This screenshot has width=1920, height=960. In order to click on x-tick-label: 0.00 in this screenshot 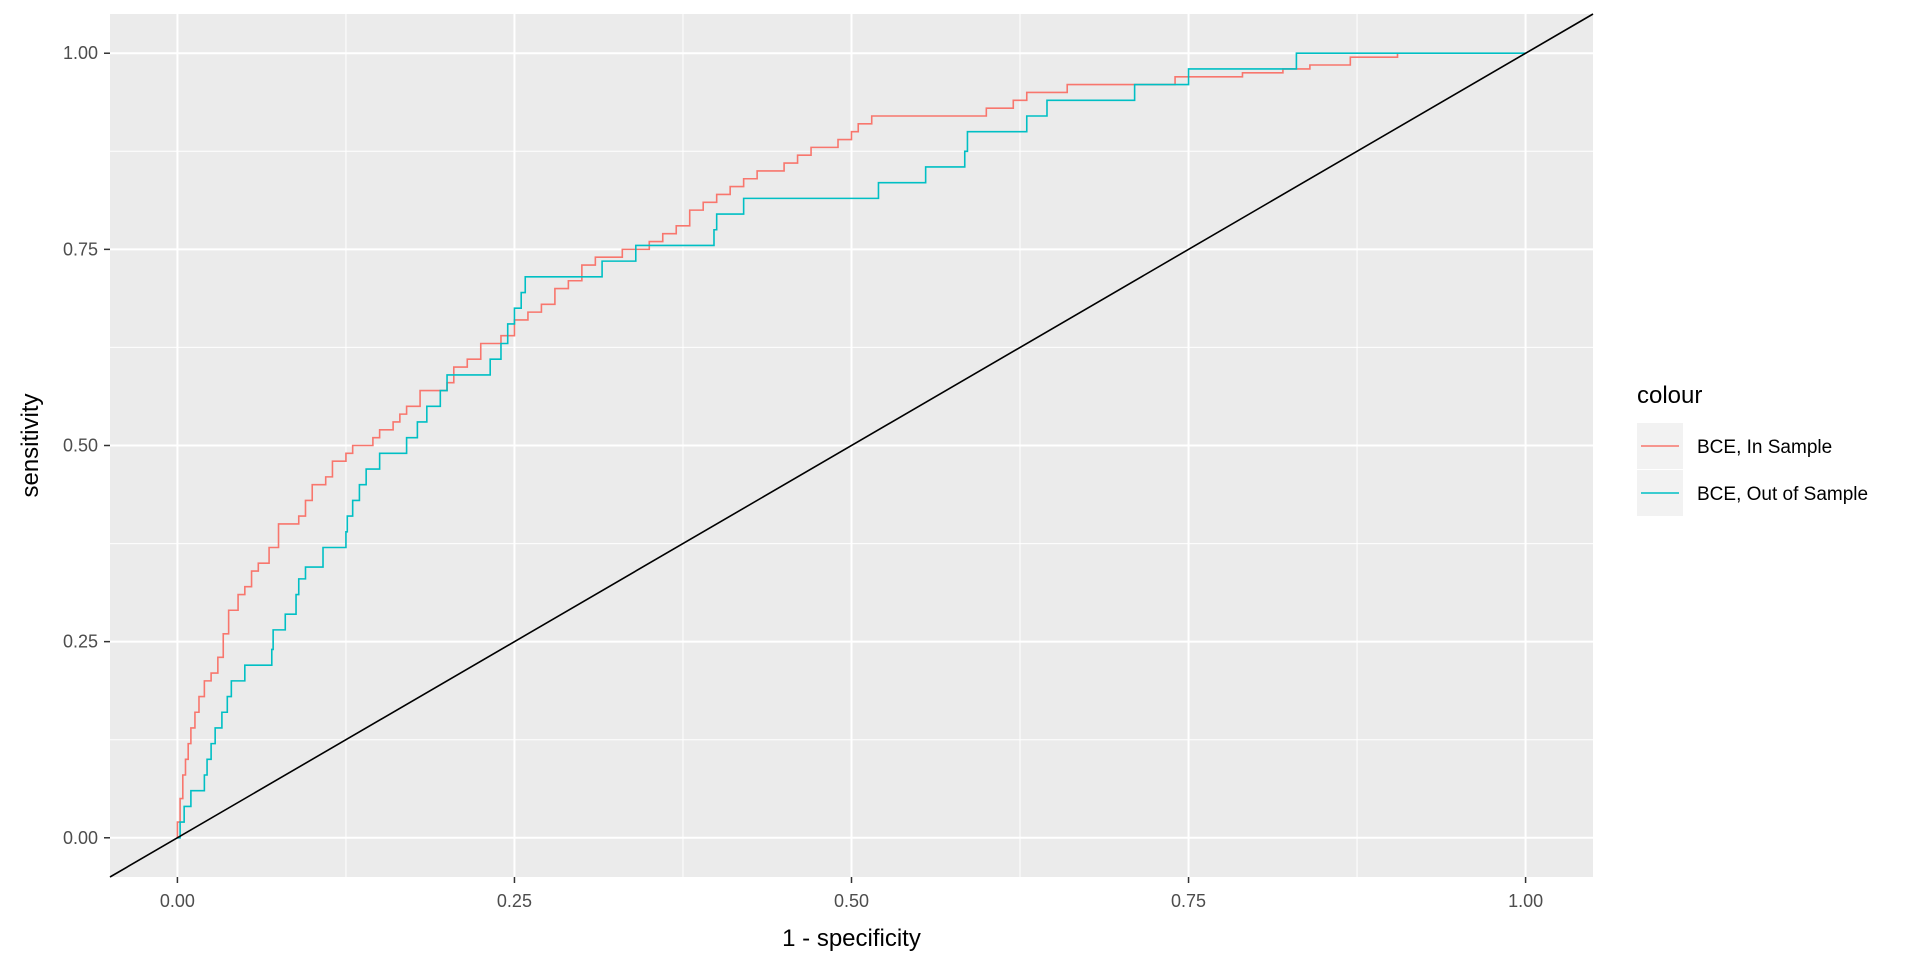, I will do `click(177, 901)`.